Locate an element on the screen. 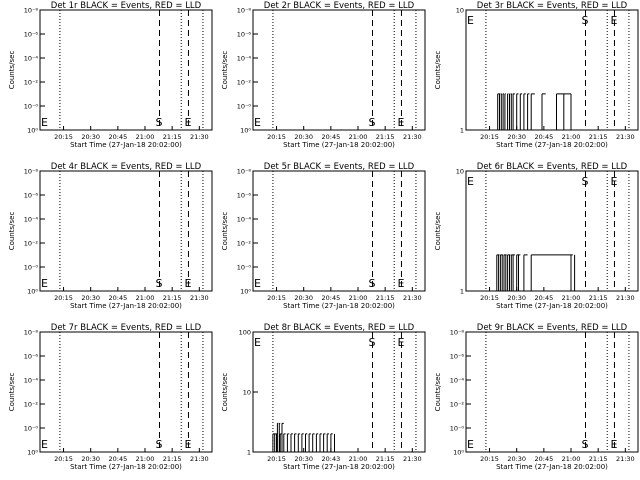  panel-title: Det 6r BLACK = Events, RED = LLD is located at coordinates (552, 167).